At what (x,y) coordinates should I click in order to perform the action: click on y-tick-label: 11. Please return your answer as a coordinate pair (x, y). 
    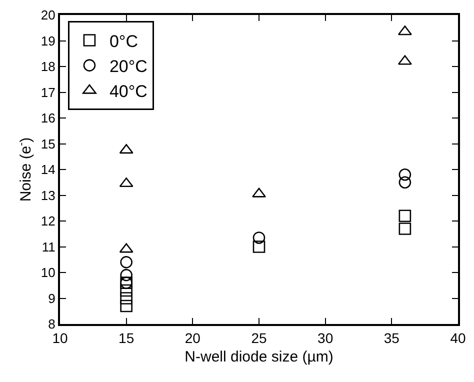
    Looking at the image, I should click on (49, 246).